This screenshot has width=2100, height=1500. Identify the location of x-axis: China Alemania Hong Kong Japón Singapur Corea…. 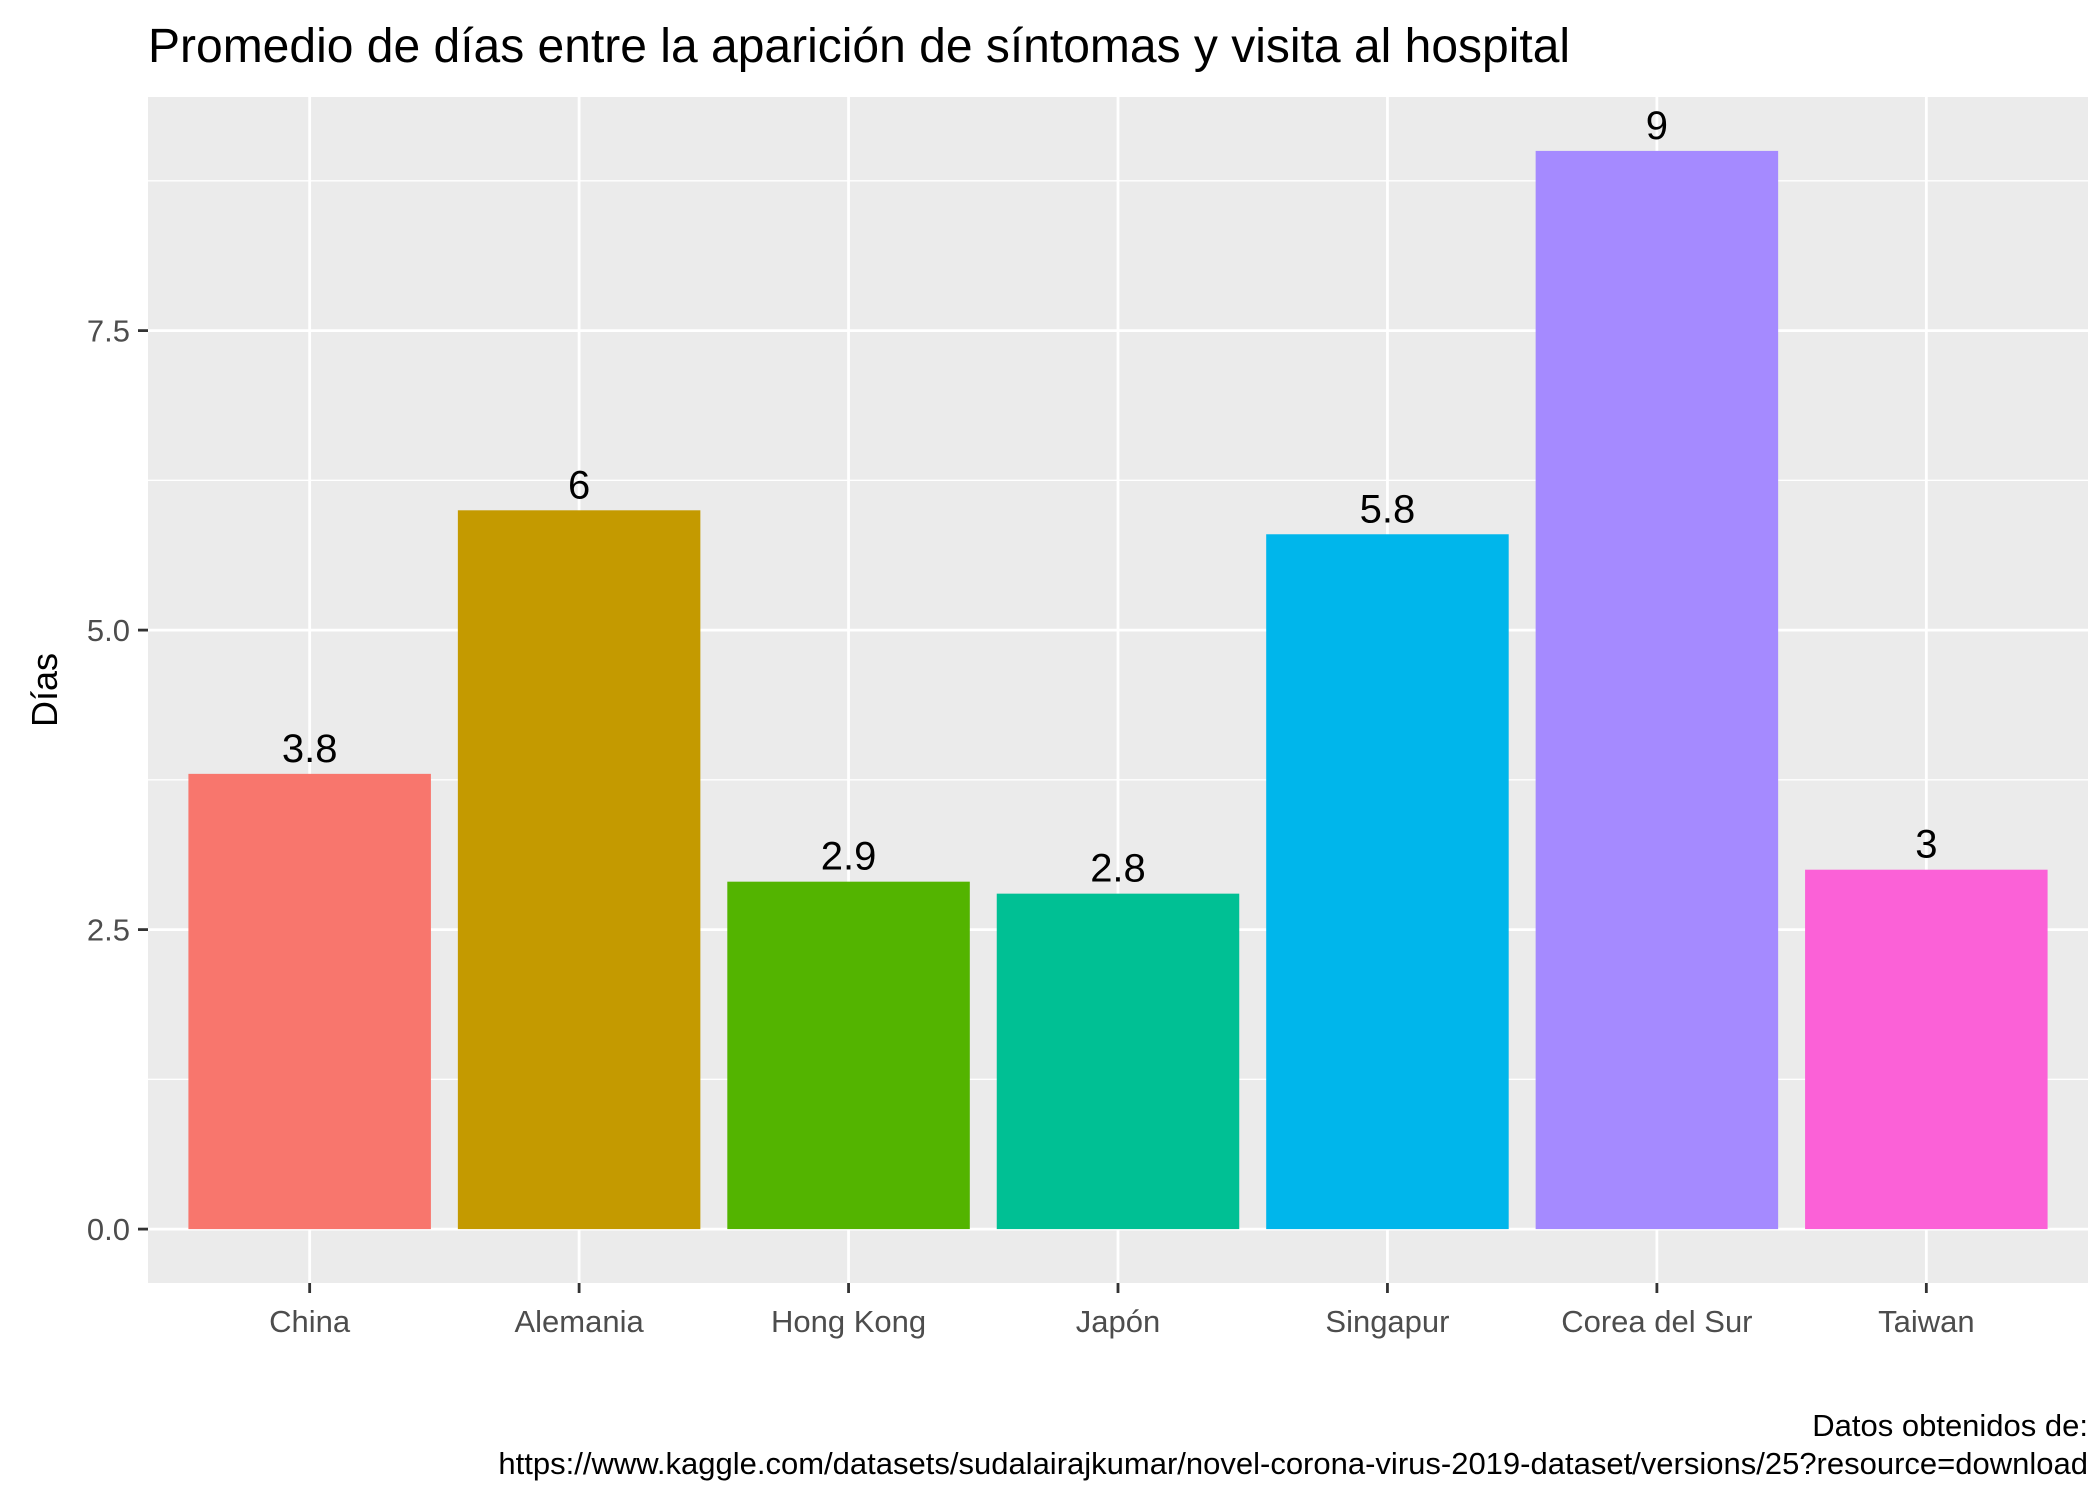
(1122, 1311).